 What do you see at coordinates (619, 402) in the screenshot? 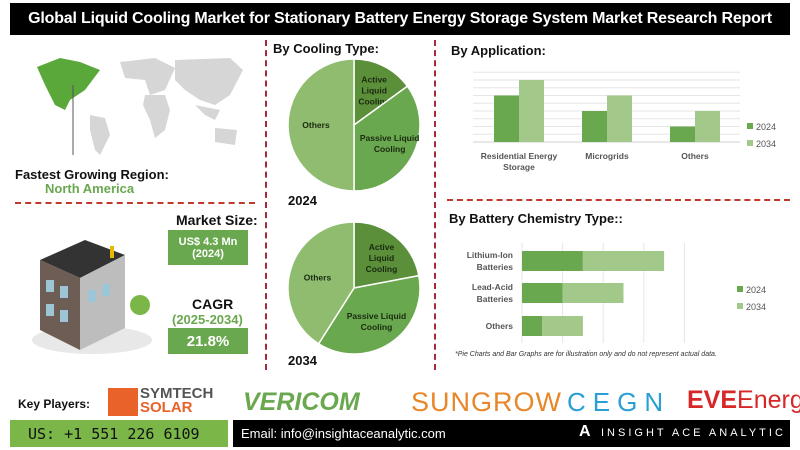
I see `cegn-logo: CEGN` at bounding box center [619, 402].